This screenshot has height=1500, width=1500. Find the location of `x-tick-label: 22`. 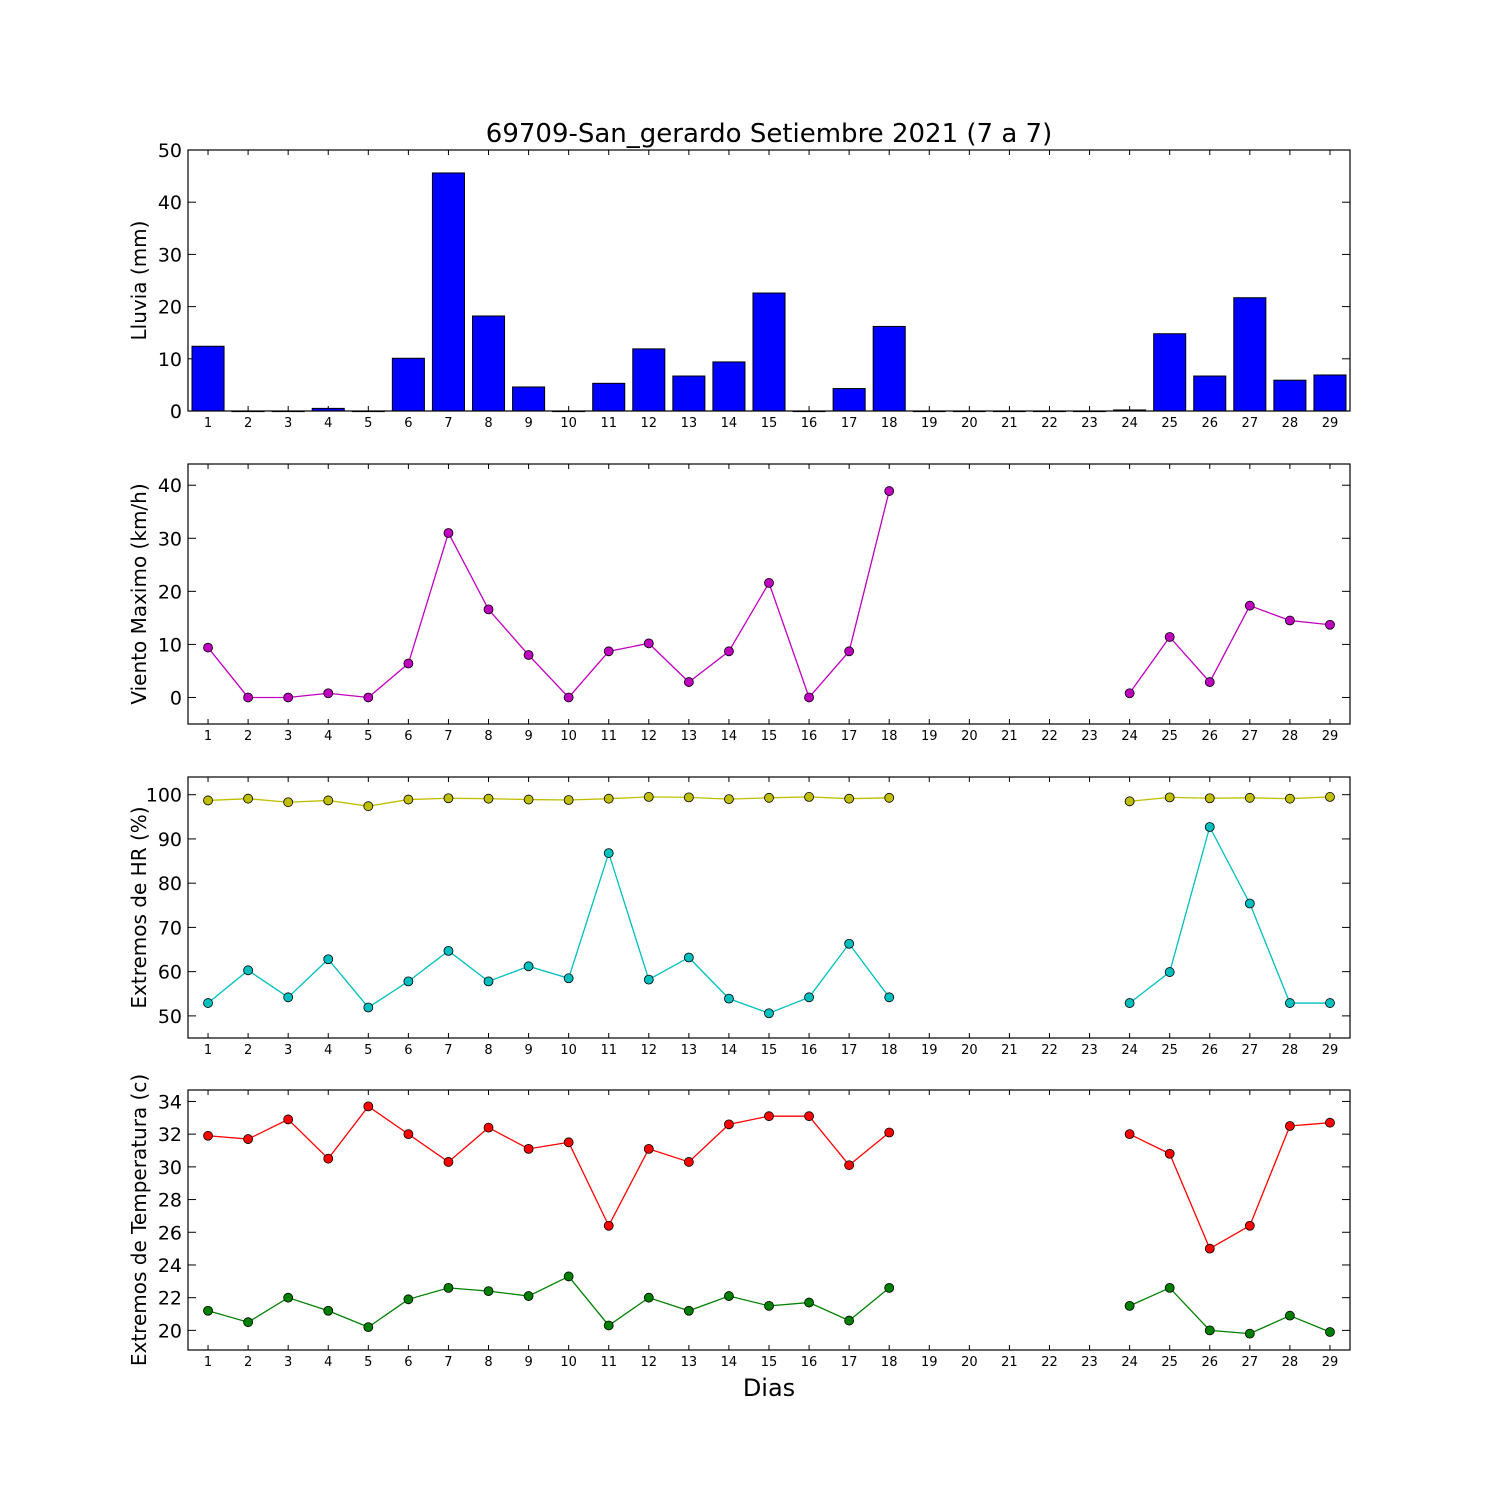

x-tick-label: 22 is located at coordinates (1049, 1050).